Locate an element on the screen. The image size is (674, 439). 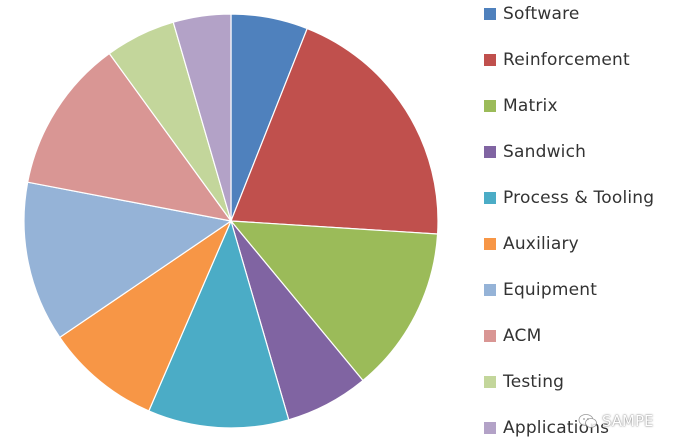
legend-label-matrix: Matrix is located at coordinates (530, 106).